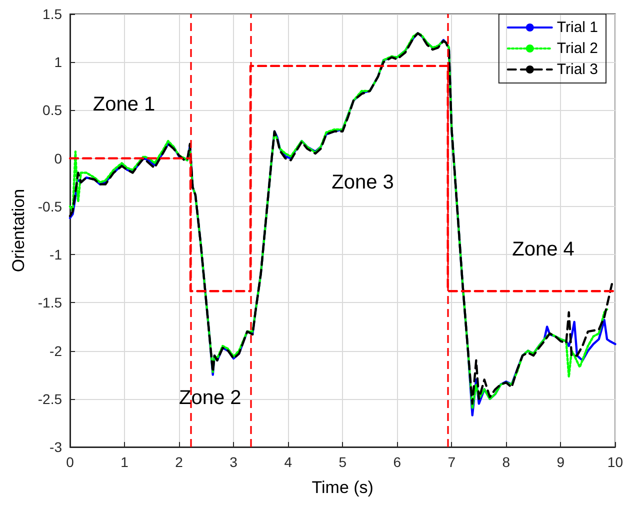  Describe the element at coordinates (58, 158) in the screenshot. I see `y-tick-label: 0` at that location.